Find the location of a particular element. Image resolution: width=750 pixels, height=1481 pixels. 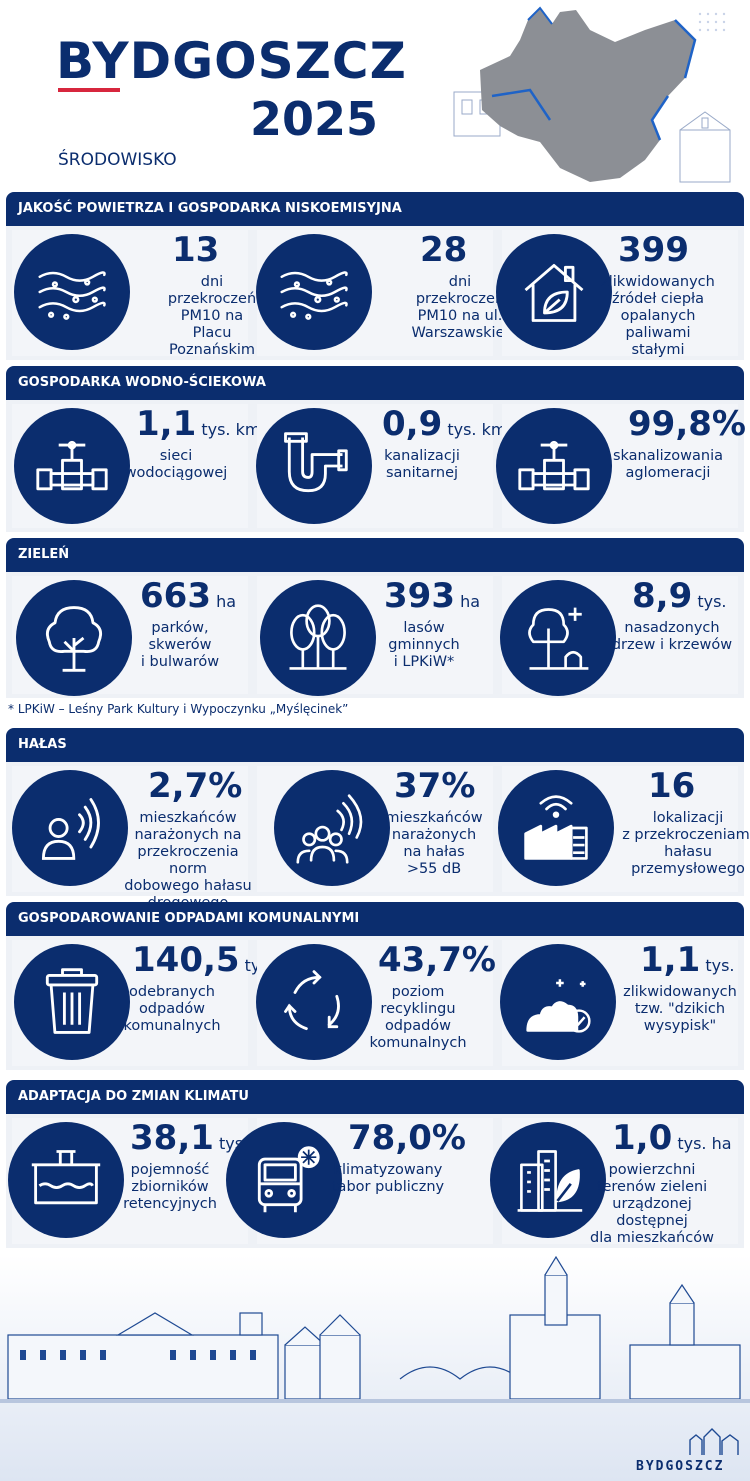

stat-description: nasadzonych drzew i krzewów is located at coordinates (672, 636).